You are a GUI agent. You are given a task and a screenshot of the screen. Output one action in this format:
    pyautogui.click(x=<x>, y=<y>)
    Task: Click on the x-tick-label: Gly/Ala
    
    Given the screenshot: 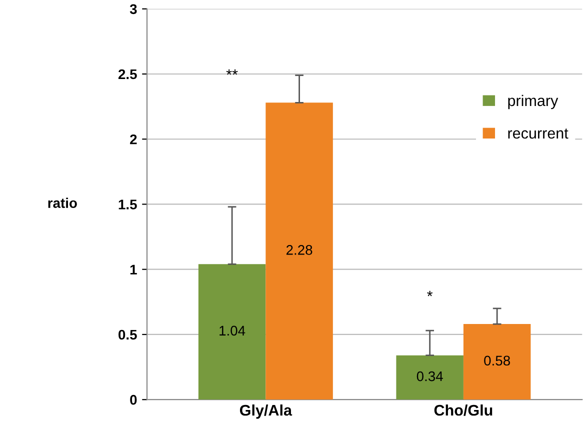 What is the action you would take?
    pyautogui.click(x=266, y=411)
    